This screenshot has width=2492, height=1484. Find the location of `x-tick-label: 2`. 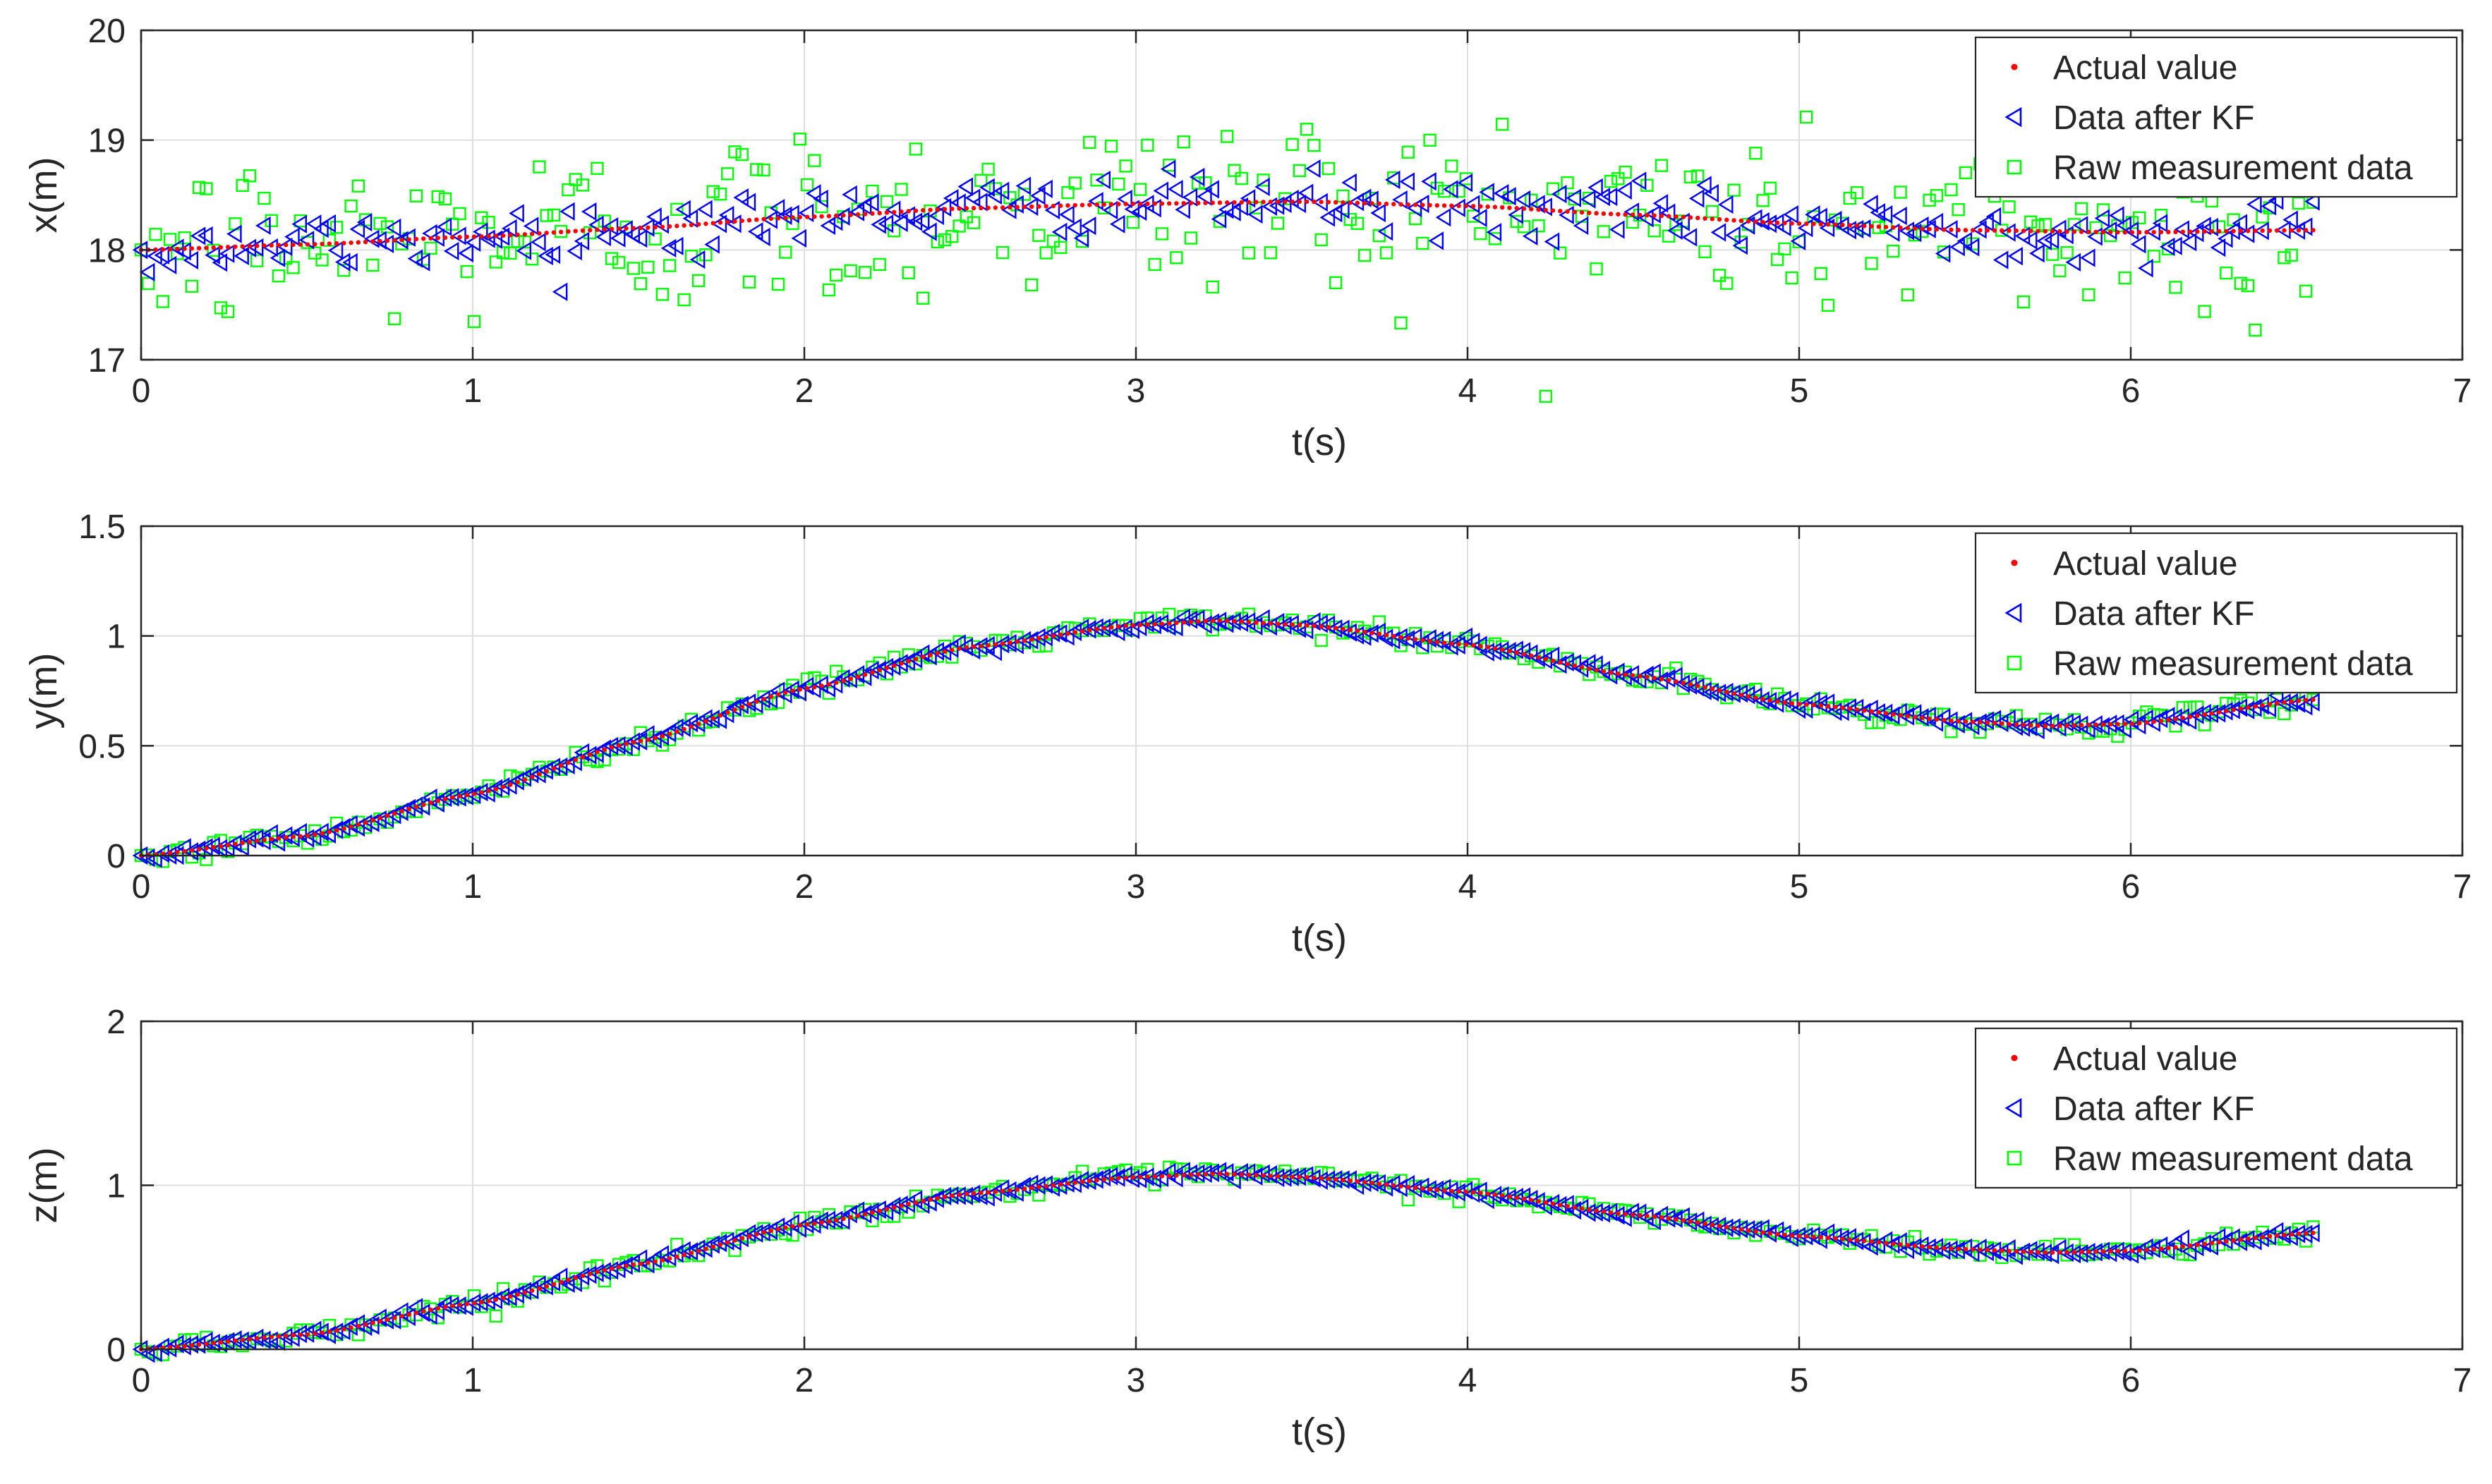

x-tick-label: 2 is located at coordinates (804, 887).